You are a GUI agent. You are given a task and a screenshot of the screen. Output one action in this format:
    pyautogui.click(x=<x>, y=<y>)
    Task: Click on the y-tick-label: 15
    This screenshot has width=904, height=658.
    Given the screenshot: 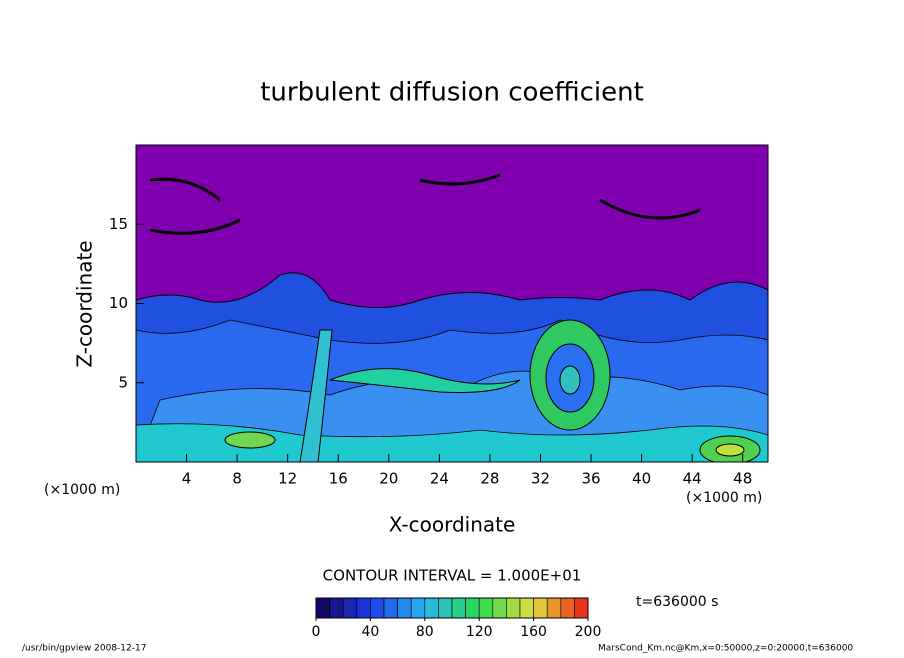 What is the action you would take?
    pyautogui.click(x=118, y=224)
    